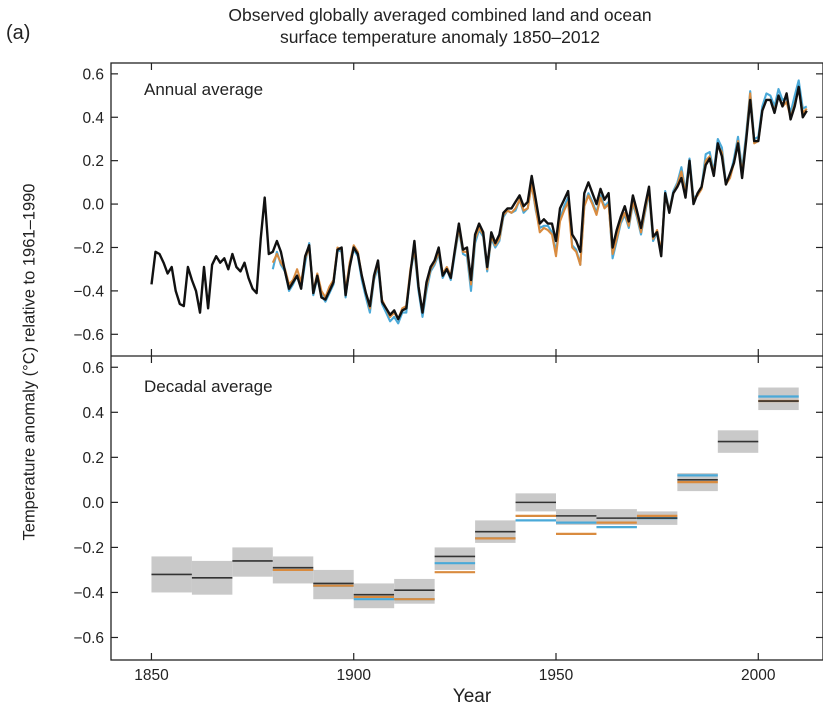  I want to click on panel-title-annual: Annual average, so click(203, 89).